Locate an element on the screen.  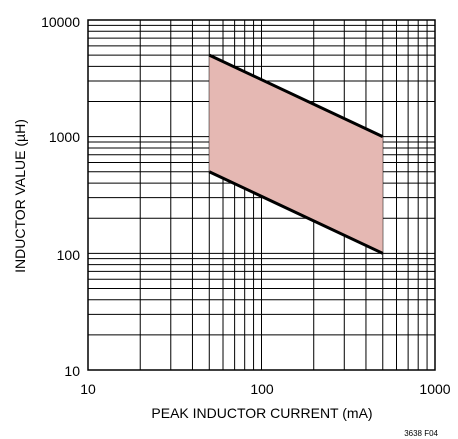
figure-id: 3638 F04 is located at coordinates (421, 433).